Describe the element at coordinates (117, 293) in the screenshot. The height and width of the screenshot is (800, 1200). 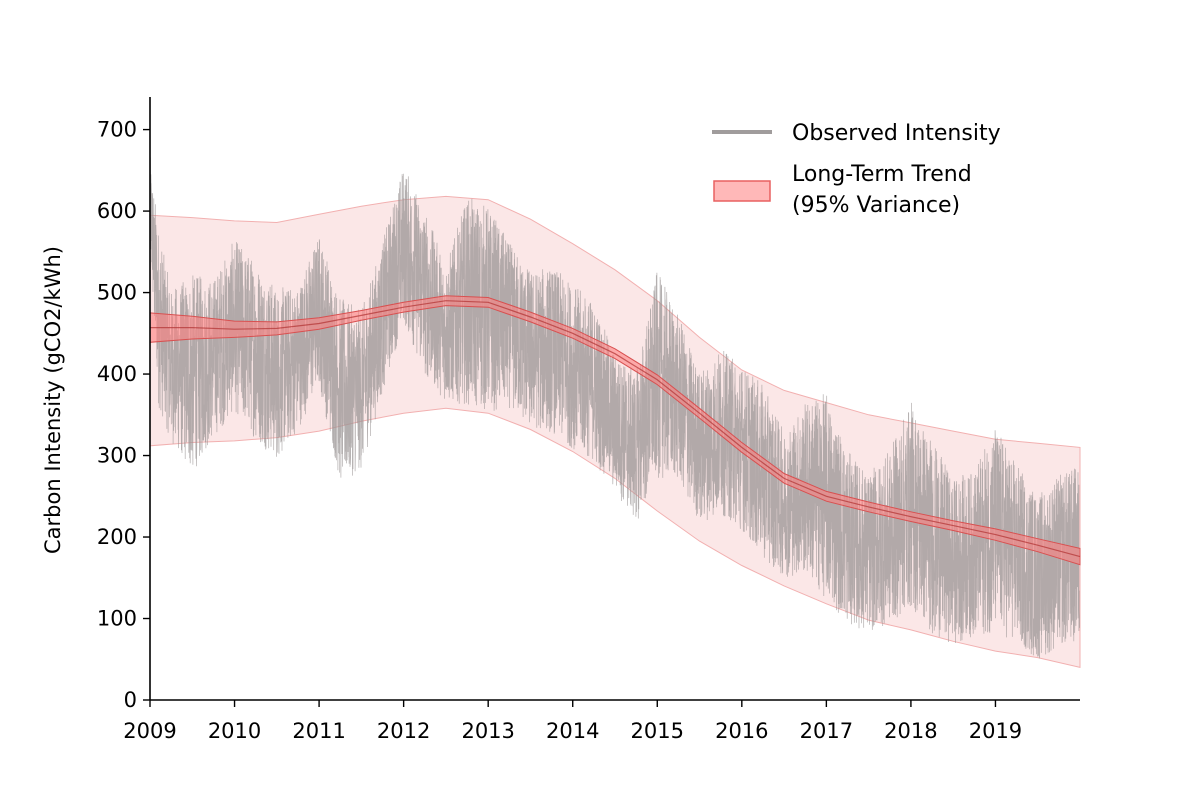
I see `y-tick-label: 500` at that location.